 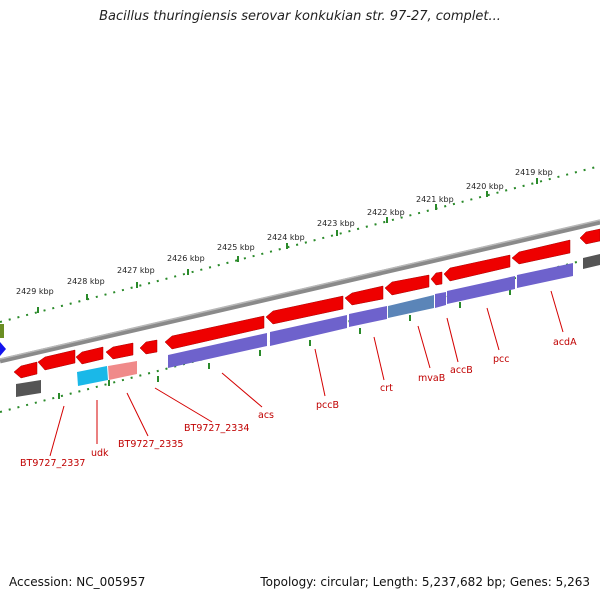 What do you see at coordinates (150, 444) in the screenshot?
I see `gene-label: BT9727_2335` at bounding box center [150, 444].